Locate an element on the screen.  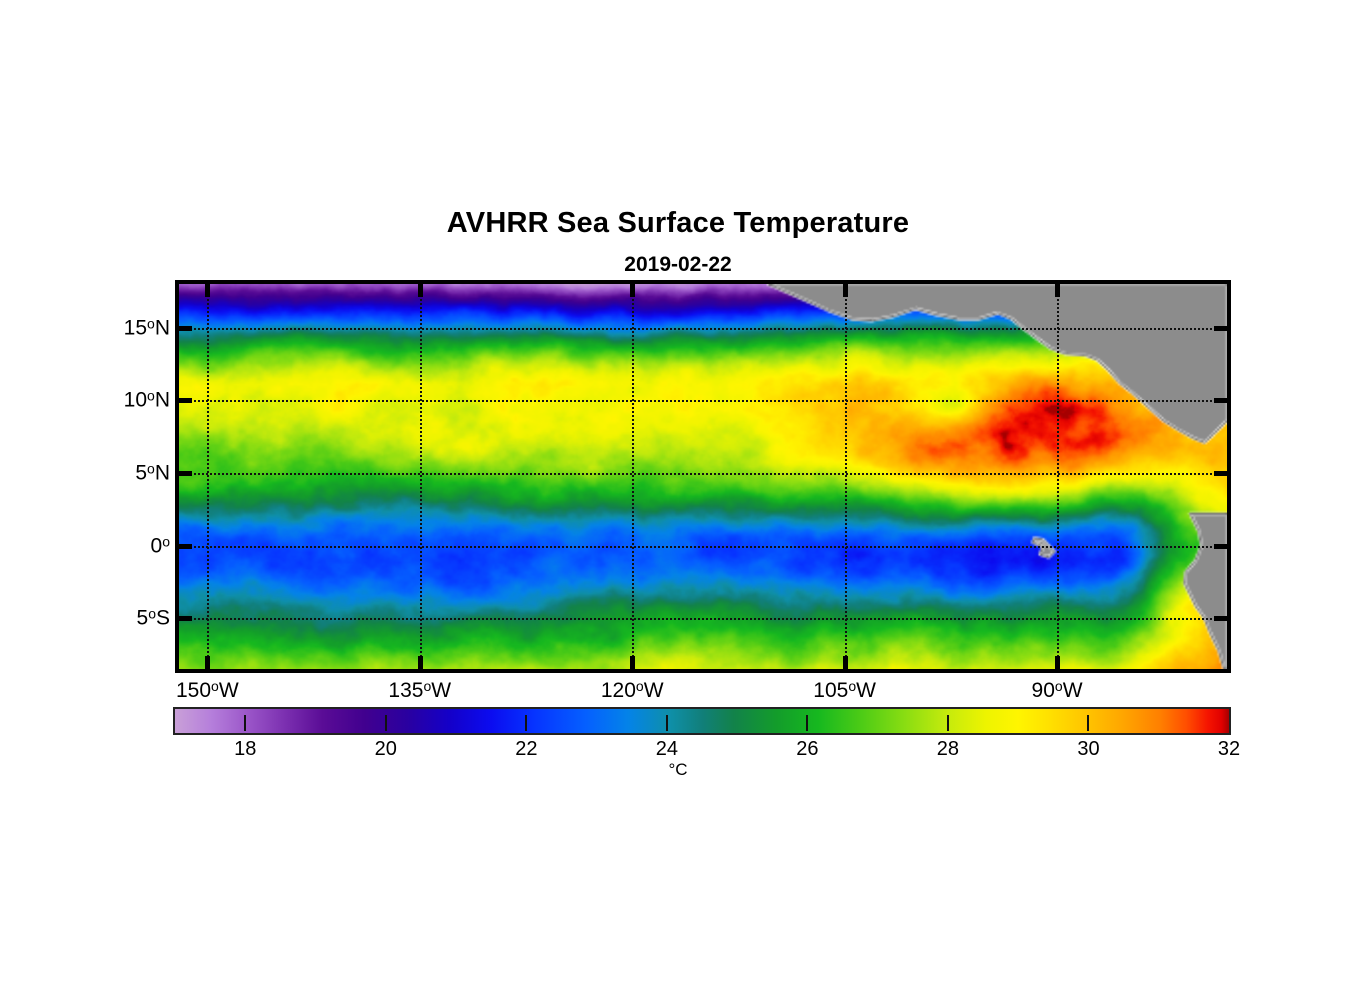
colorbar is located at coordinates (702, 721).